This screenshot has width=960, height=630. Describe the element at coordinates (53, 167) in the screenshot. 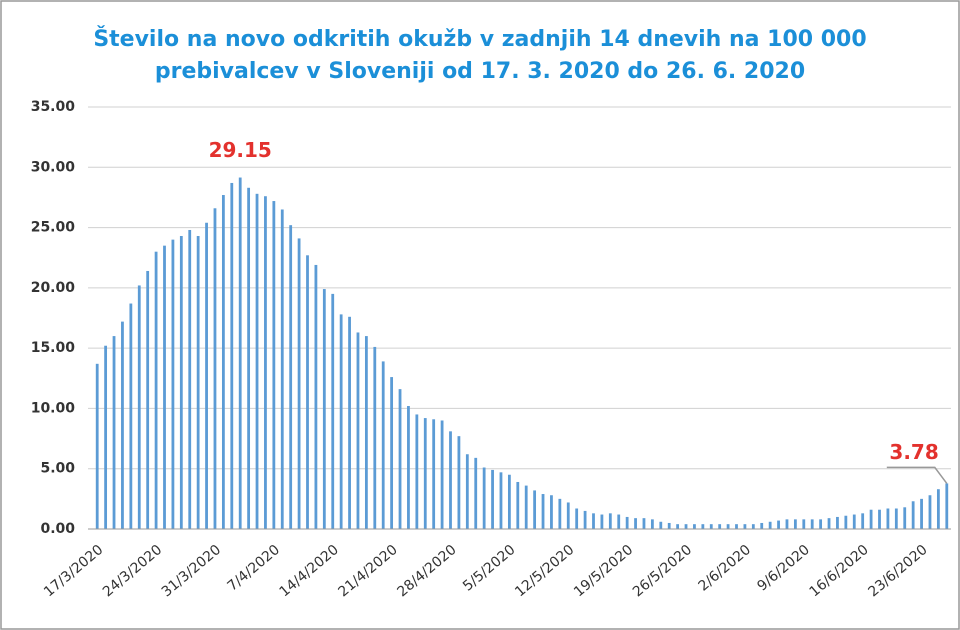

I see `y-tick-label: 30.00` at that location.